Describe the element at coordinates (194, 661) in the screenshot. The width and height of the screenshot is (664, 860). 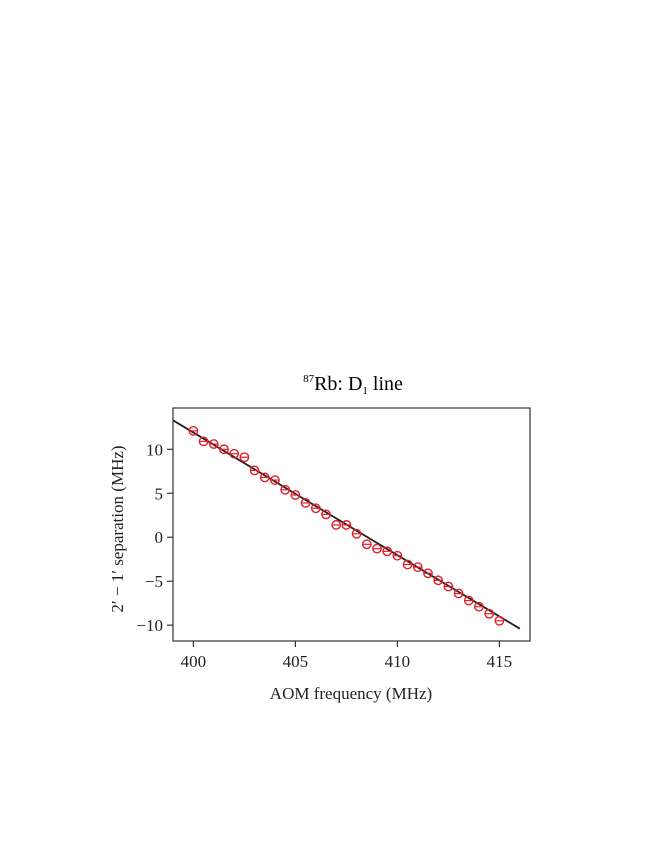
I see `x-tick-label: 400` at that location.